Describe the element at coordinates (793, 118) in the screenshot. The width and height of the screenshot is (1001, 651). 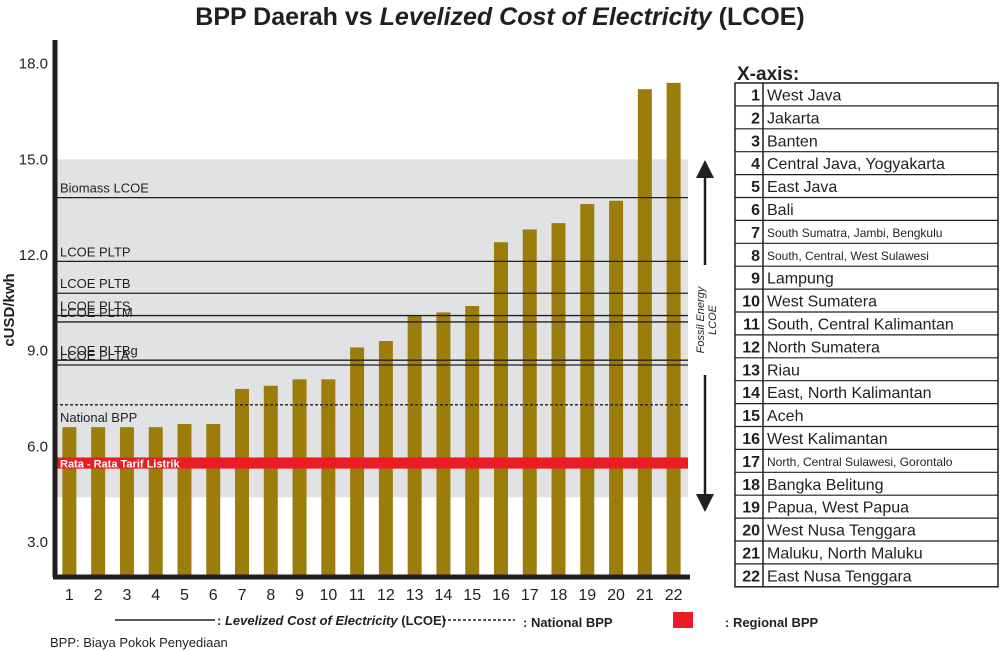
I see `x-key-region: Jakarta` at that location.